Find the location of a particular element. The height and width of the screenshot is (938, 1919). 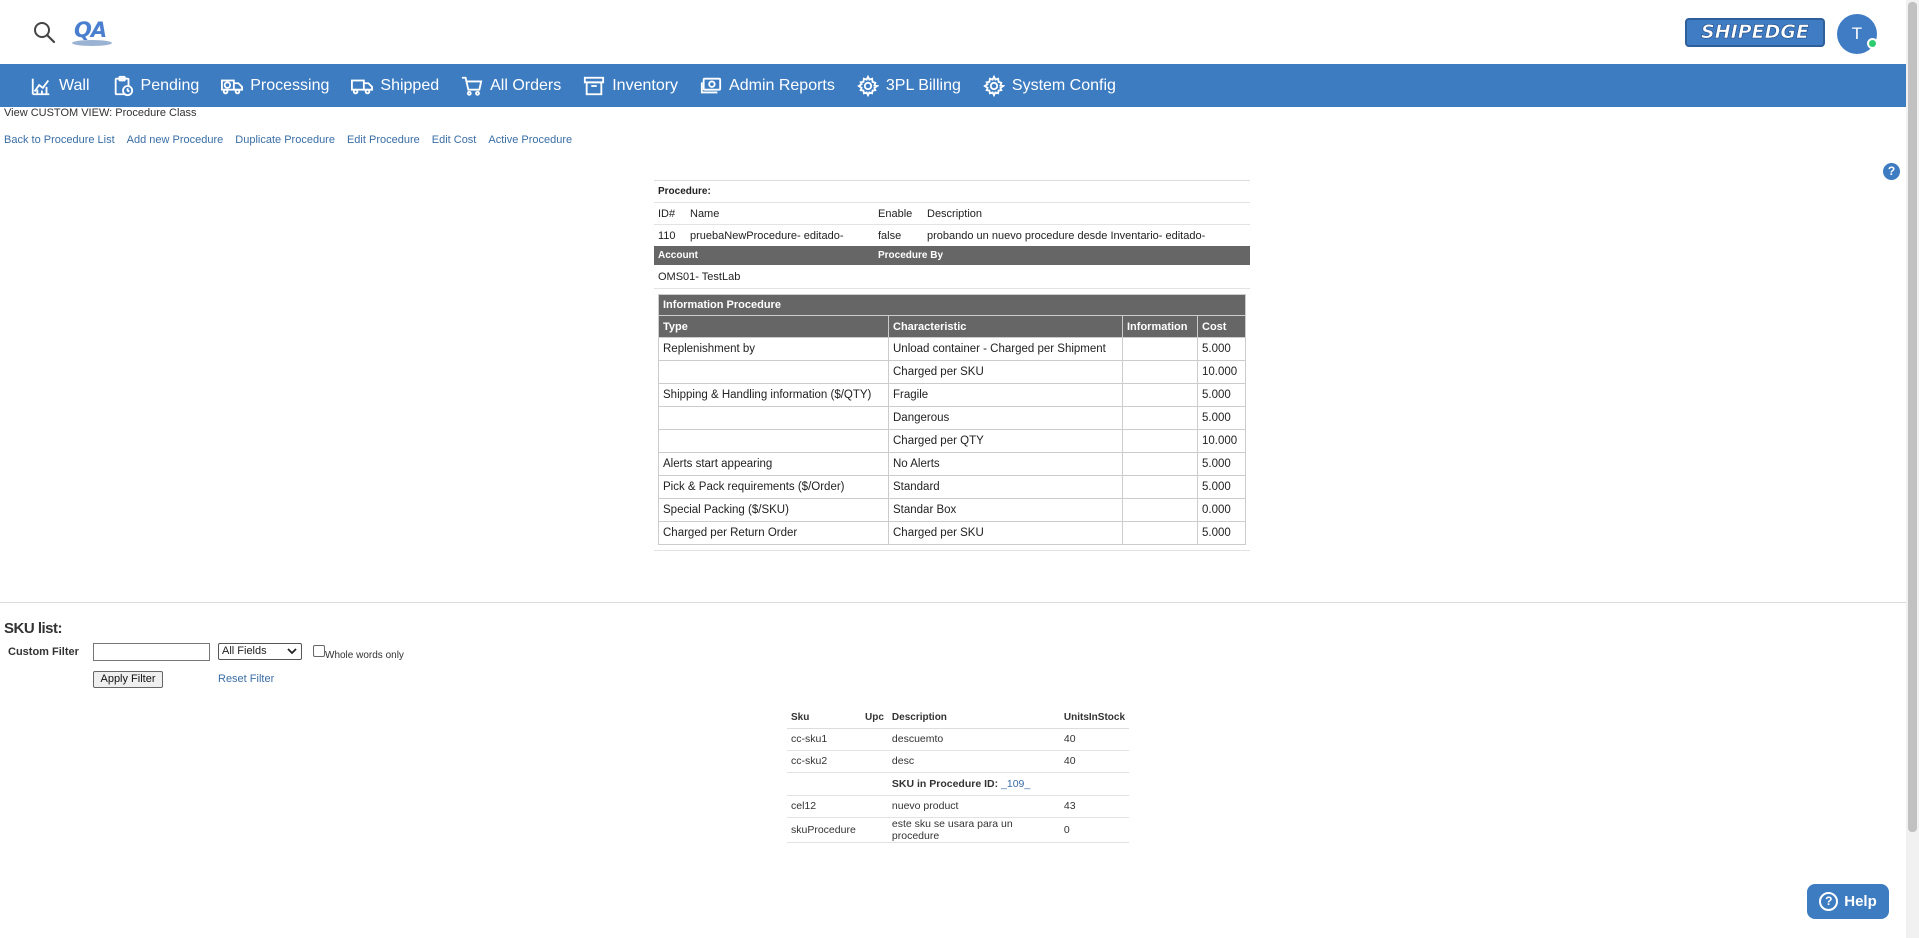

procedure-id-link: _109_ is located at coordinates (1016, 783).